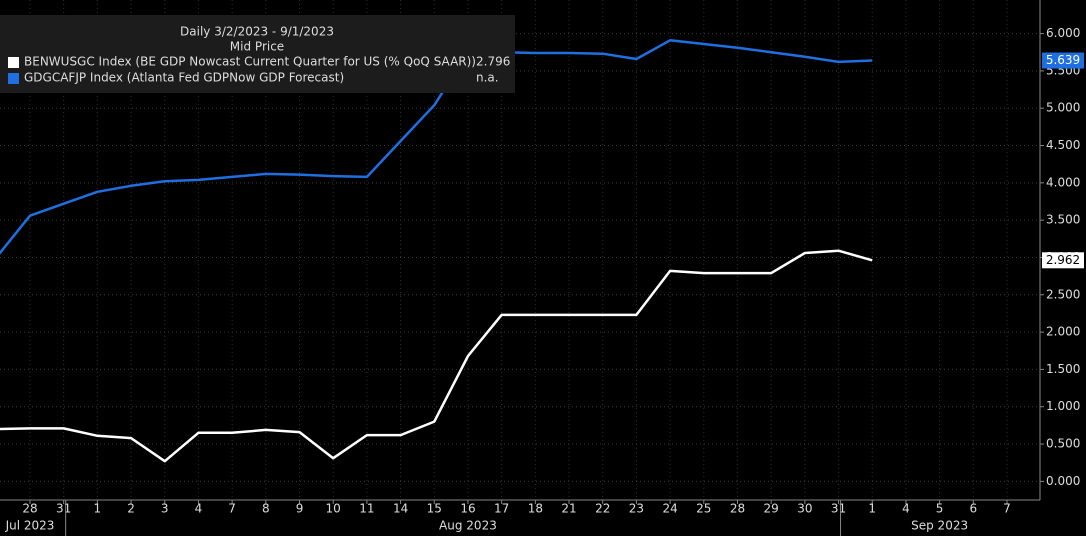  Describe the element at coordinates (467, 509) in the screenshot. I see `x-tick-label: 16` at that location.